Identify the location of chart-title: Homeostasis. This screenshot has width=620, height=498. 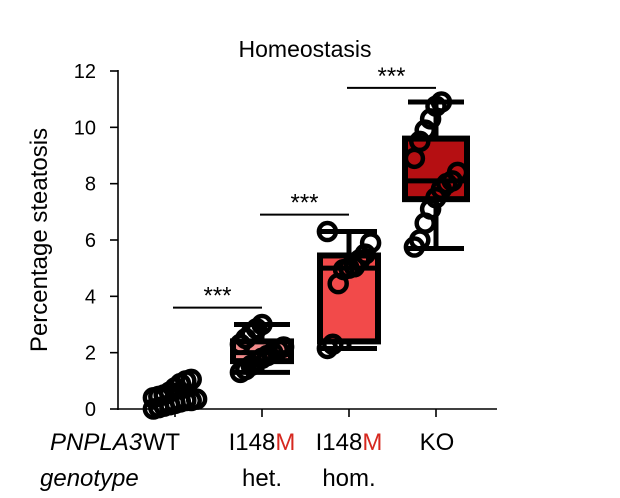
(305, 49).